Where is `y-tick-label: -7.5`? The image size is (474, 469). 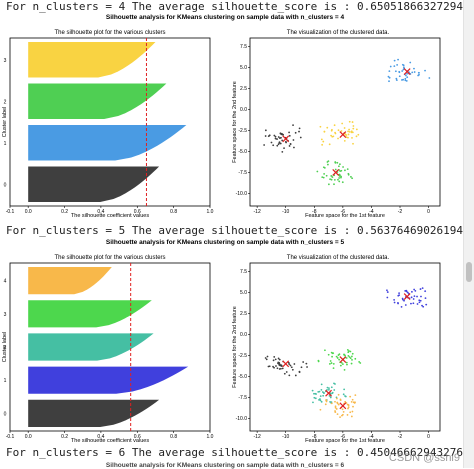
y-tick-label: -7.5 is located at coordinates (242, 173).